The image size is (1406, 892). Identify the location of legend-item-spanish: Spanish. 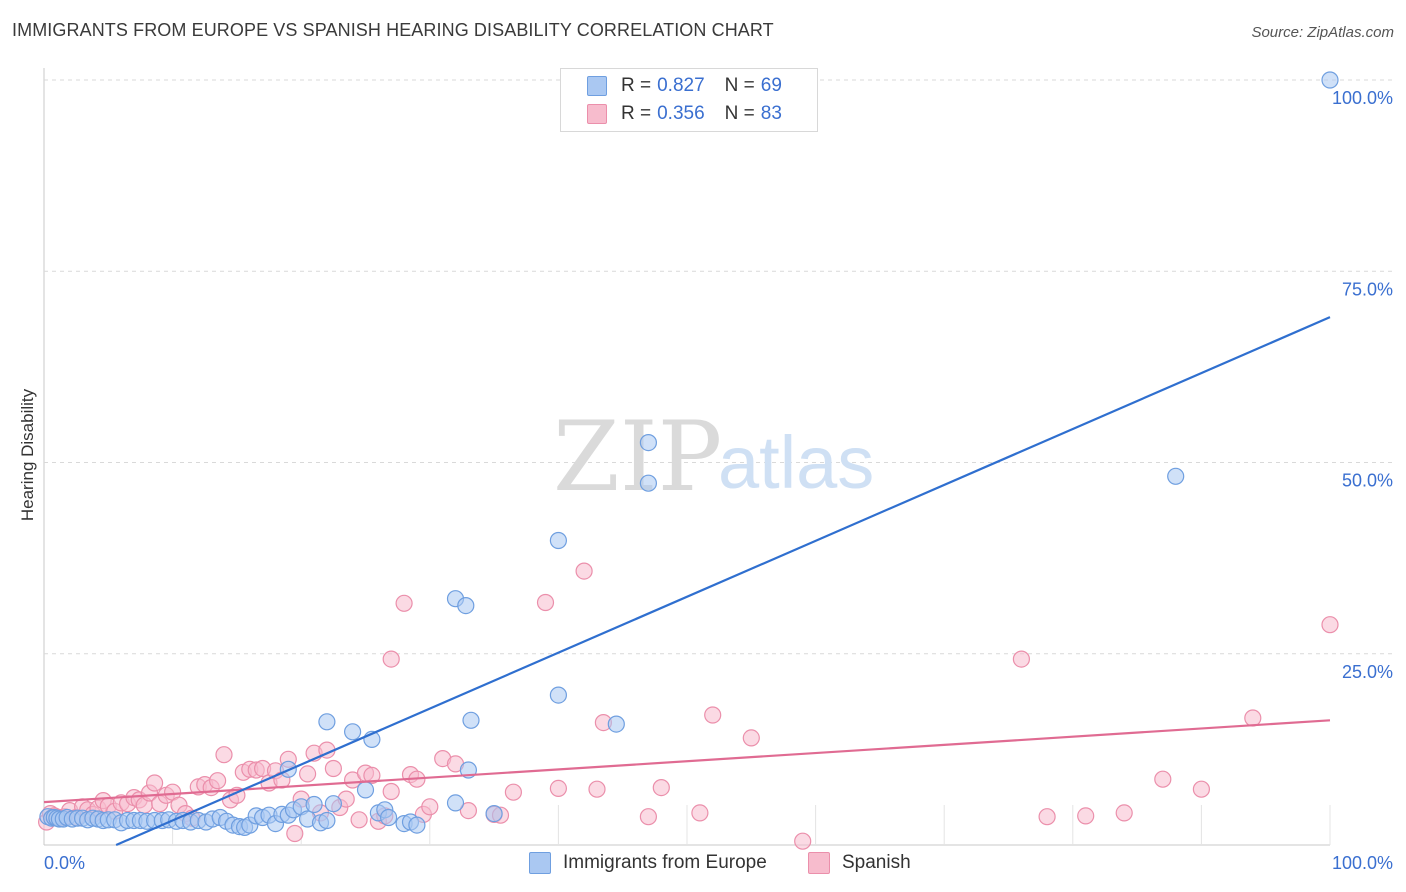
(859, 863).